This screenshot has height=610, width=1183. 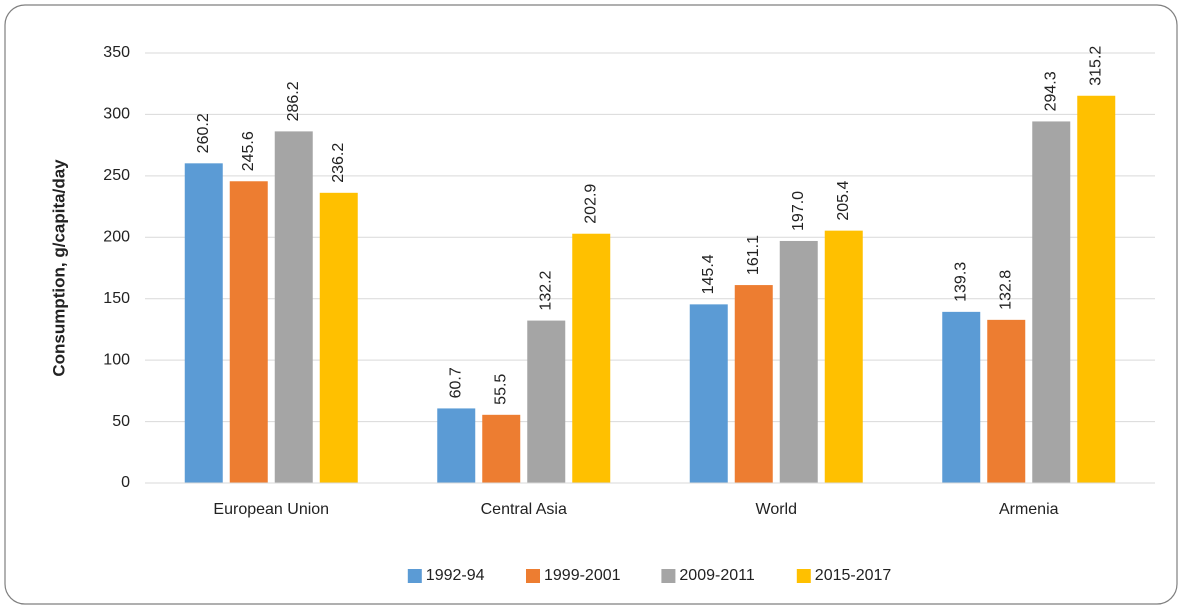 I want to click on x-tick-label: World, so click(x=777, y=509).